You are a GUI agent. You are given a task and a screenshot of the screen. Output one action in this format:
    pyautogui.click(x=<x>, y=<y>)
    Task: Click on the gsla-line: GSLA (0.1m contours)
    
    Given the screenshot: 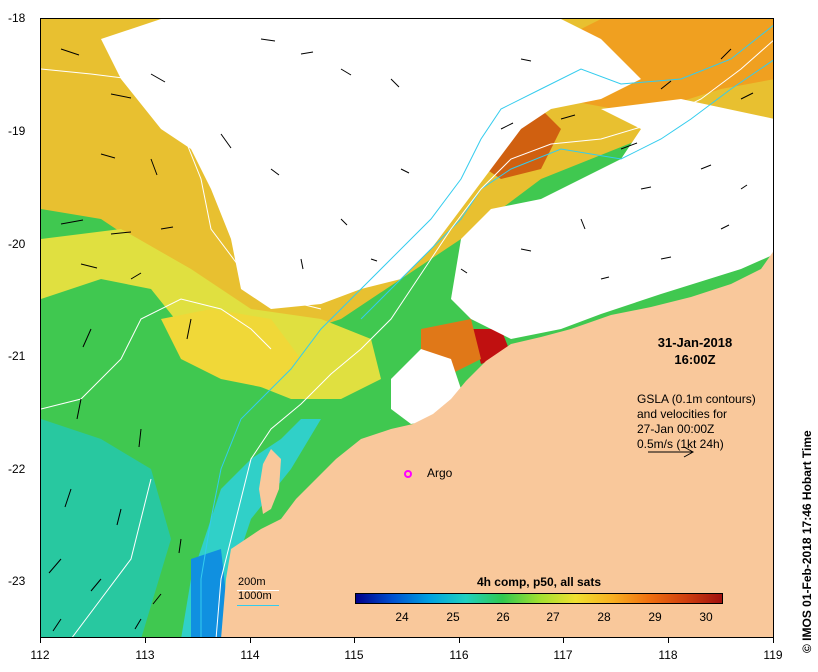 What is the action you would take?
    pyautogui.click(x=696, y=399)
    